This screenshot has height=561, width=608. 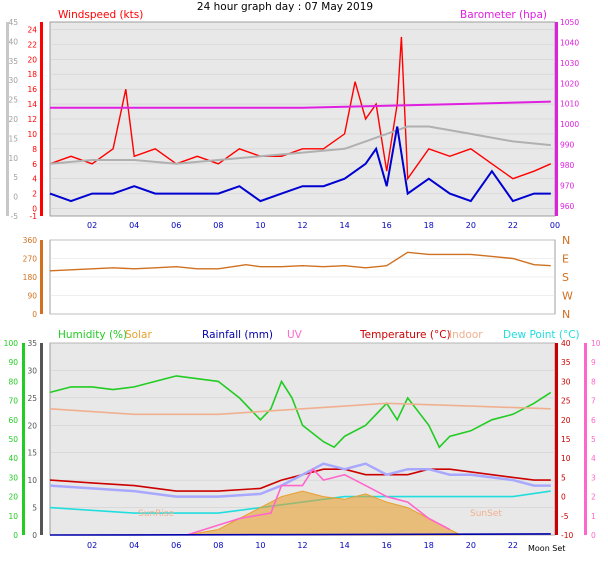 I want to click on direction-tick-label: 0, so click(x=34, y=314).